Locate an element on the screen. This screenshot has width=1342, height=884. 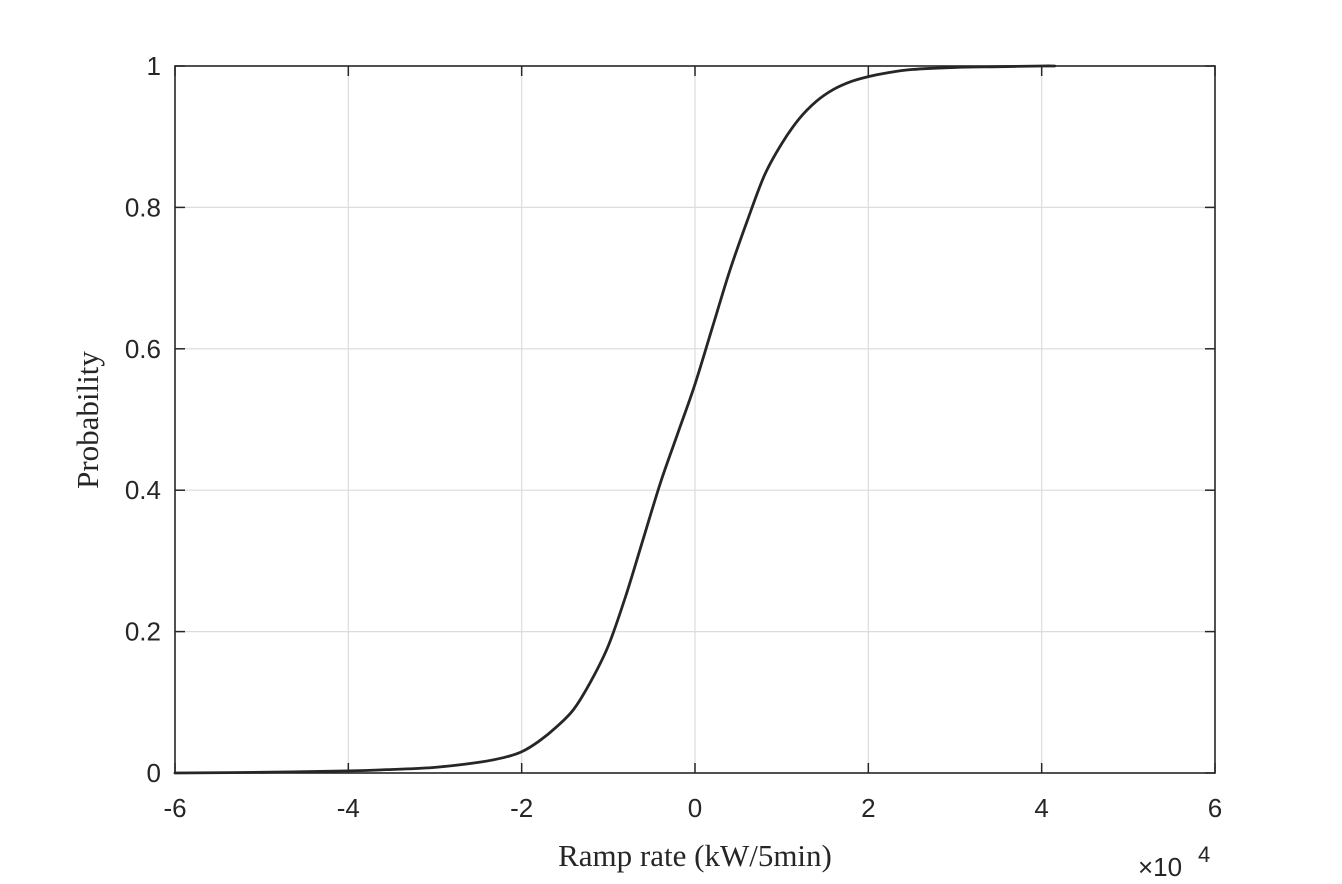
x-tick-label: 2 is located at coordinates (868, 808).